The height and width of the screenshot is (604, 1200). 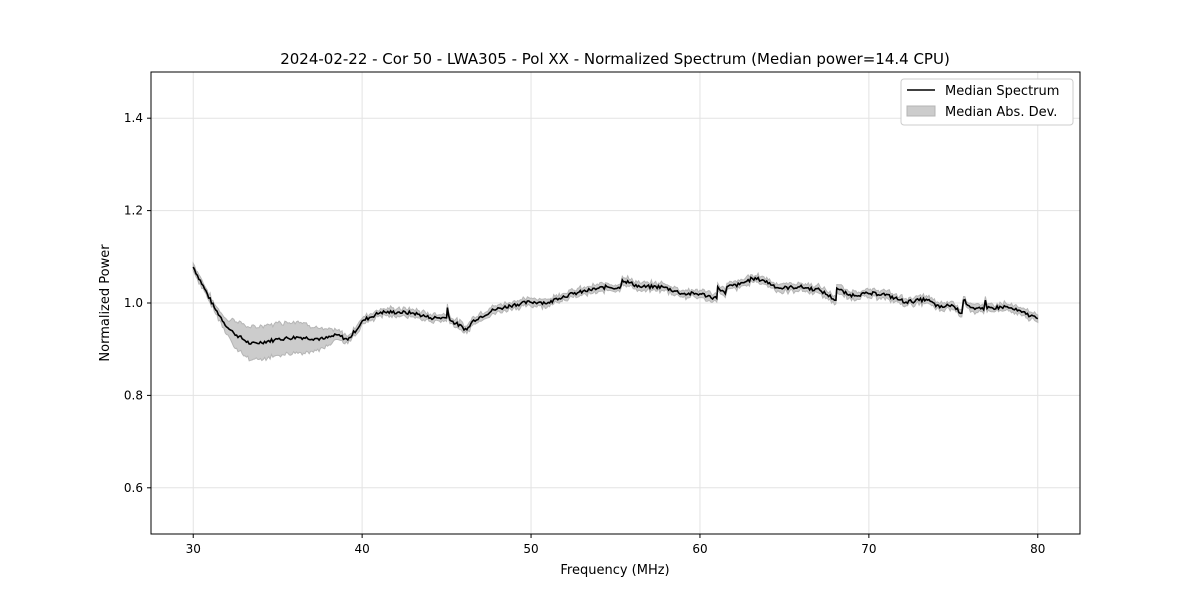 What do you see at coordinates (133, 488) in the screenshot?
I see `y-tick-label: 0.6` at bounding box center [133, 488].